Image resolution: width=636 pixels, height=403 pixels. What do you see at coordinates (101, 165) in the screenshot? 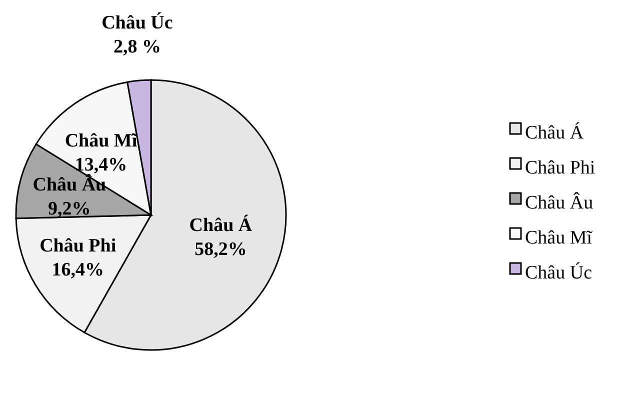
I see `data-label: 13,4%` at bounding box center [101, 165].